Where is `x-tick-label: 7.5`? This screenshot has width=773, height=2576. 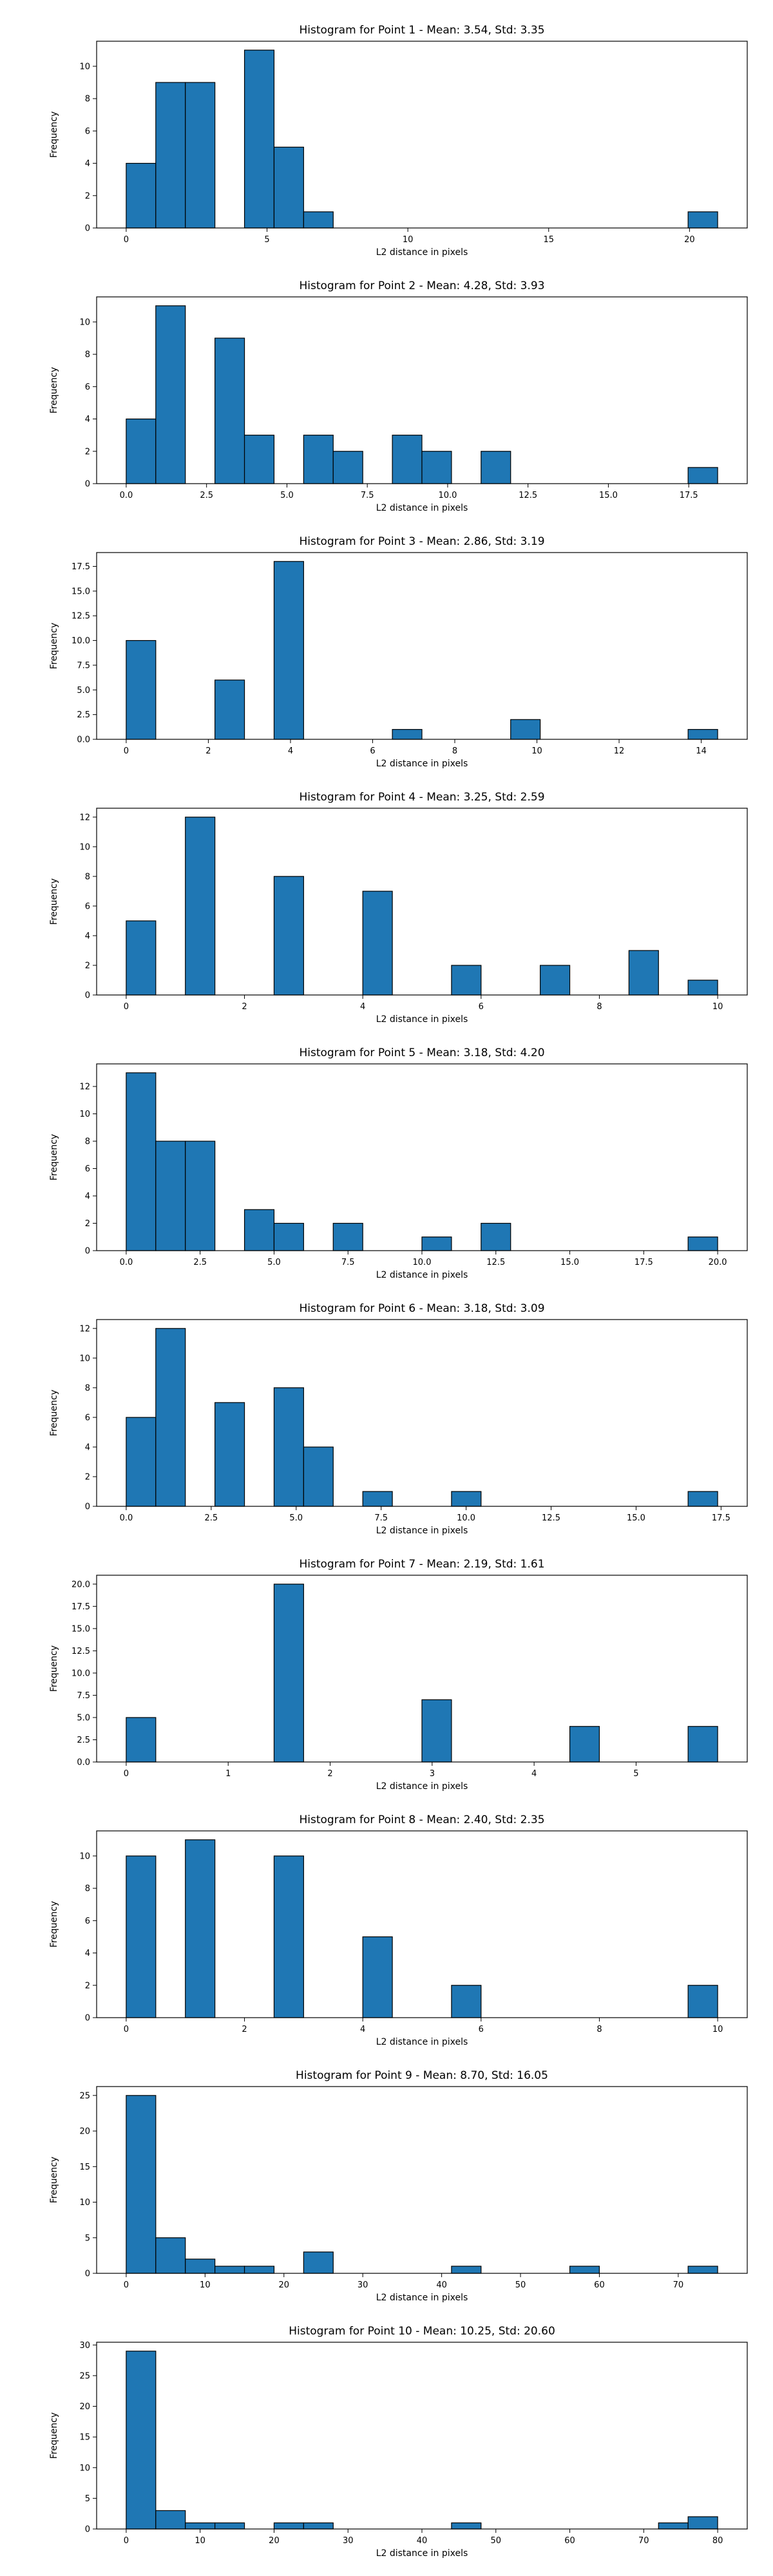 x-tick-label: 7.5 is located at coordinates (367, 496).